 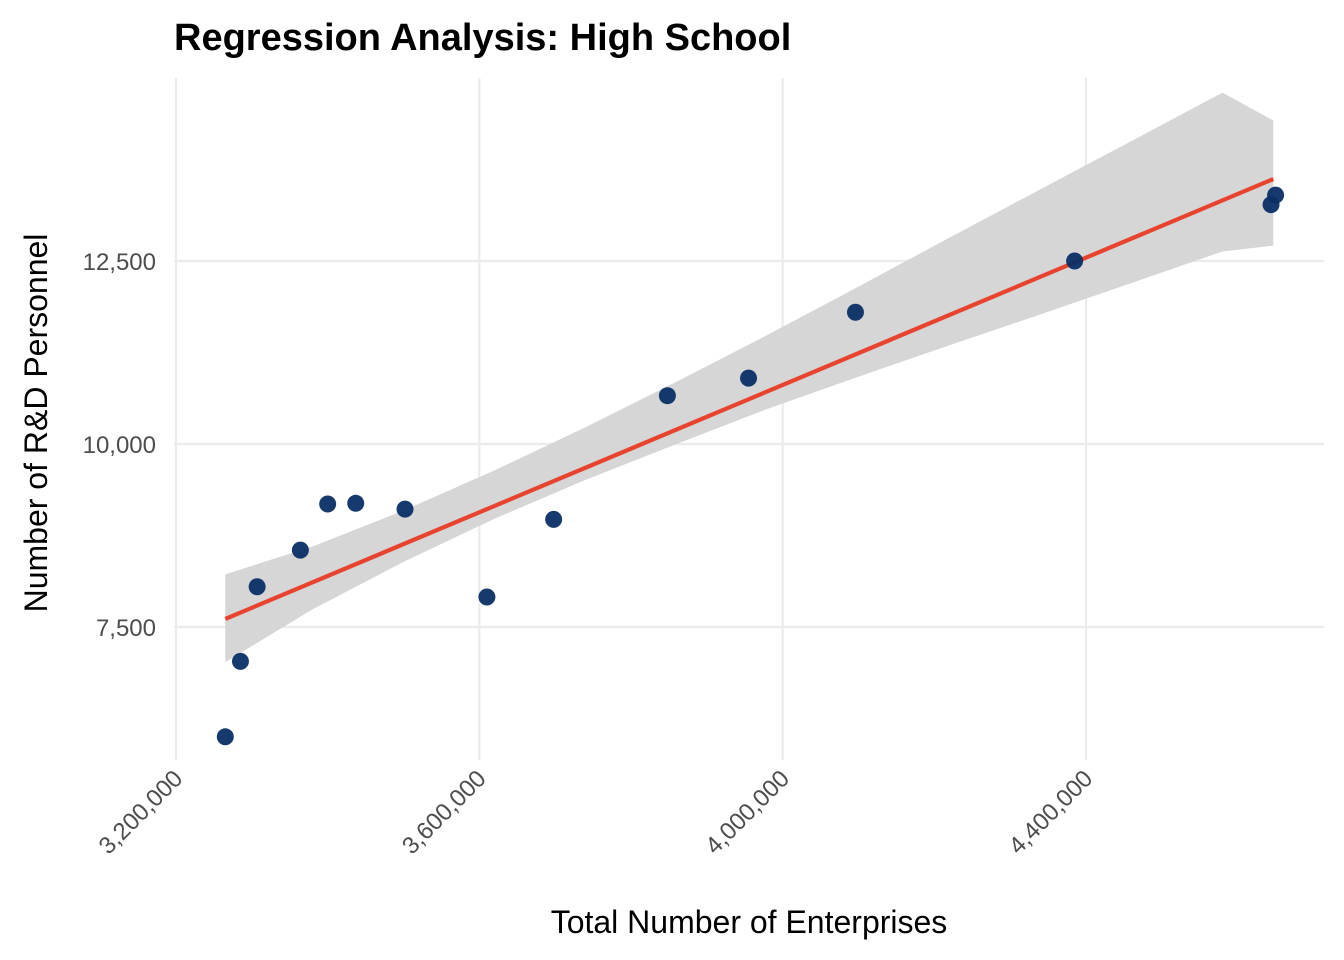 I want to click on y-axis-title: Number of R&D Personnel, so click(x=36, y=423).